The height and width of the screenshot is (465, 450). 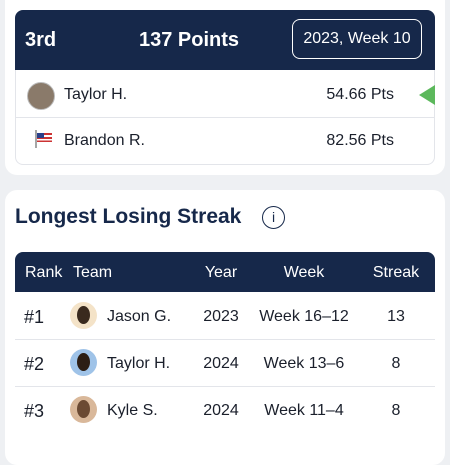 What do you see at coordinates (221, 272) in the screenshot?
I see `column-header: Year` at bounding box center [221, 272].